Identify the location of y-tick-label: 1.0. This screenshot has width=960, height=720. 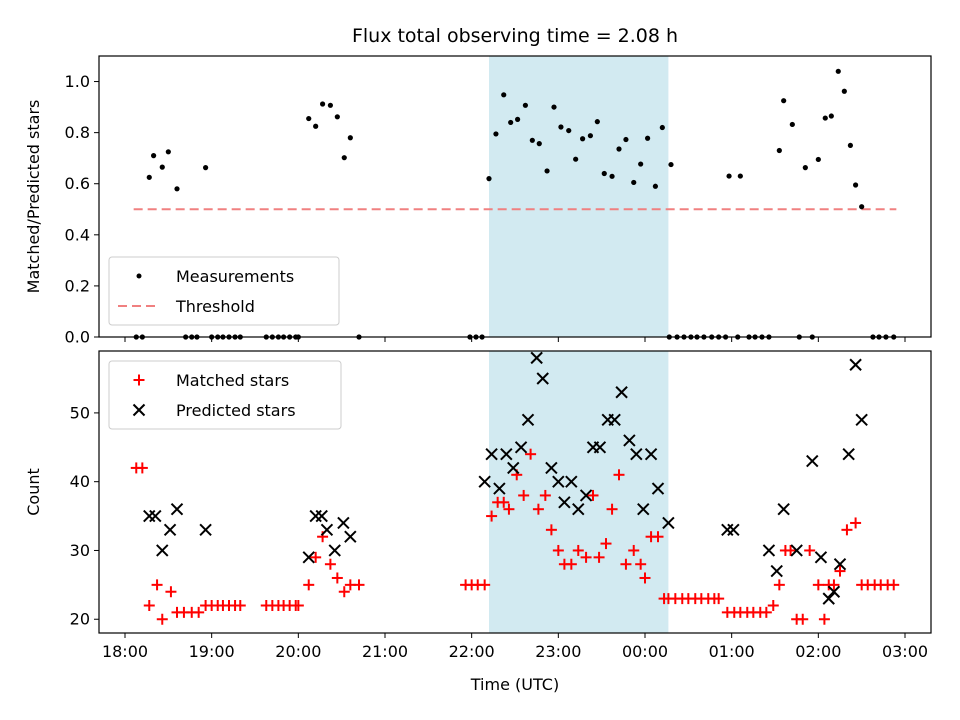
(77, 81).